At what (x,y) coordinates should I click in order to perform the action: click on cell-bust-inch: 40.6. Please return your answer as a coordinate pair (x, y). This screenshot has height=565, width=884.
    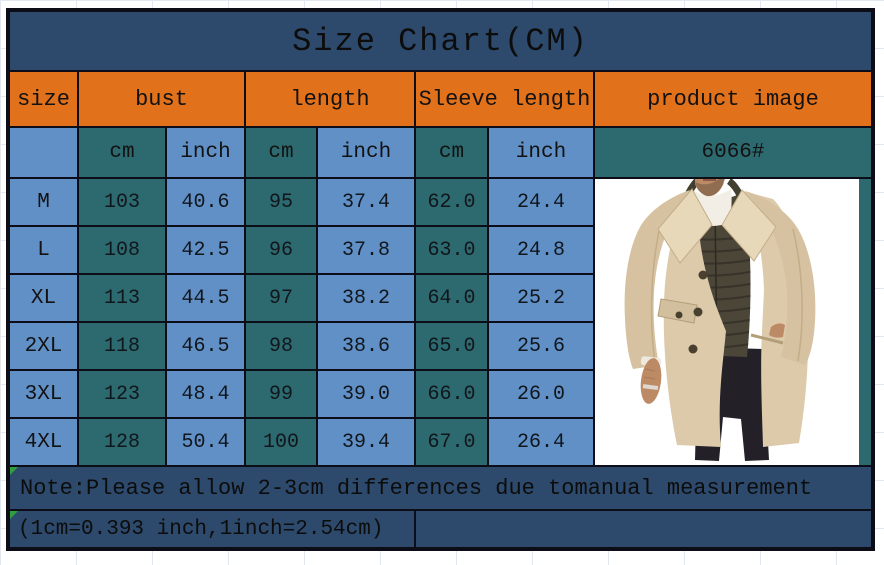
    Looking at the image, I should click on (205, 202).